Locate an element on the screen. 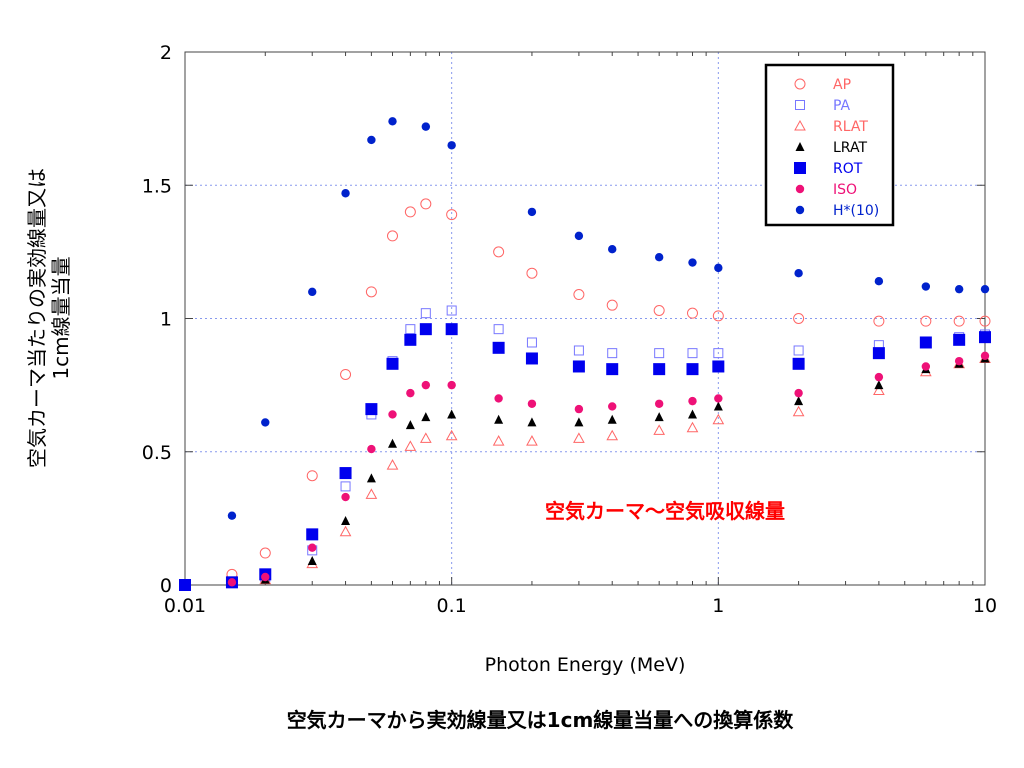 The height and width of the screenshot is (768, 1024). legend-label: H*(10) is located at coordinates (856, 211).